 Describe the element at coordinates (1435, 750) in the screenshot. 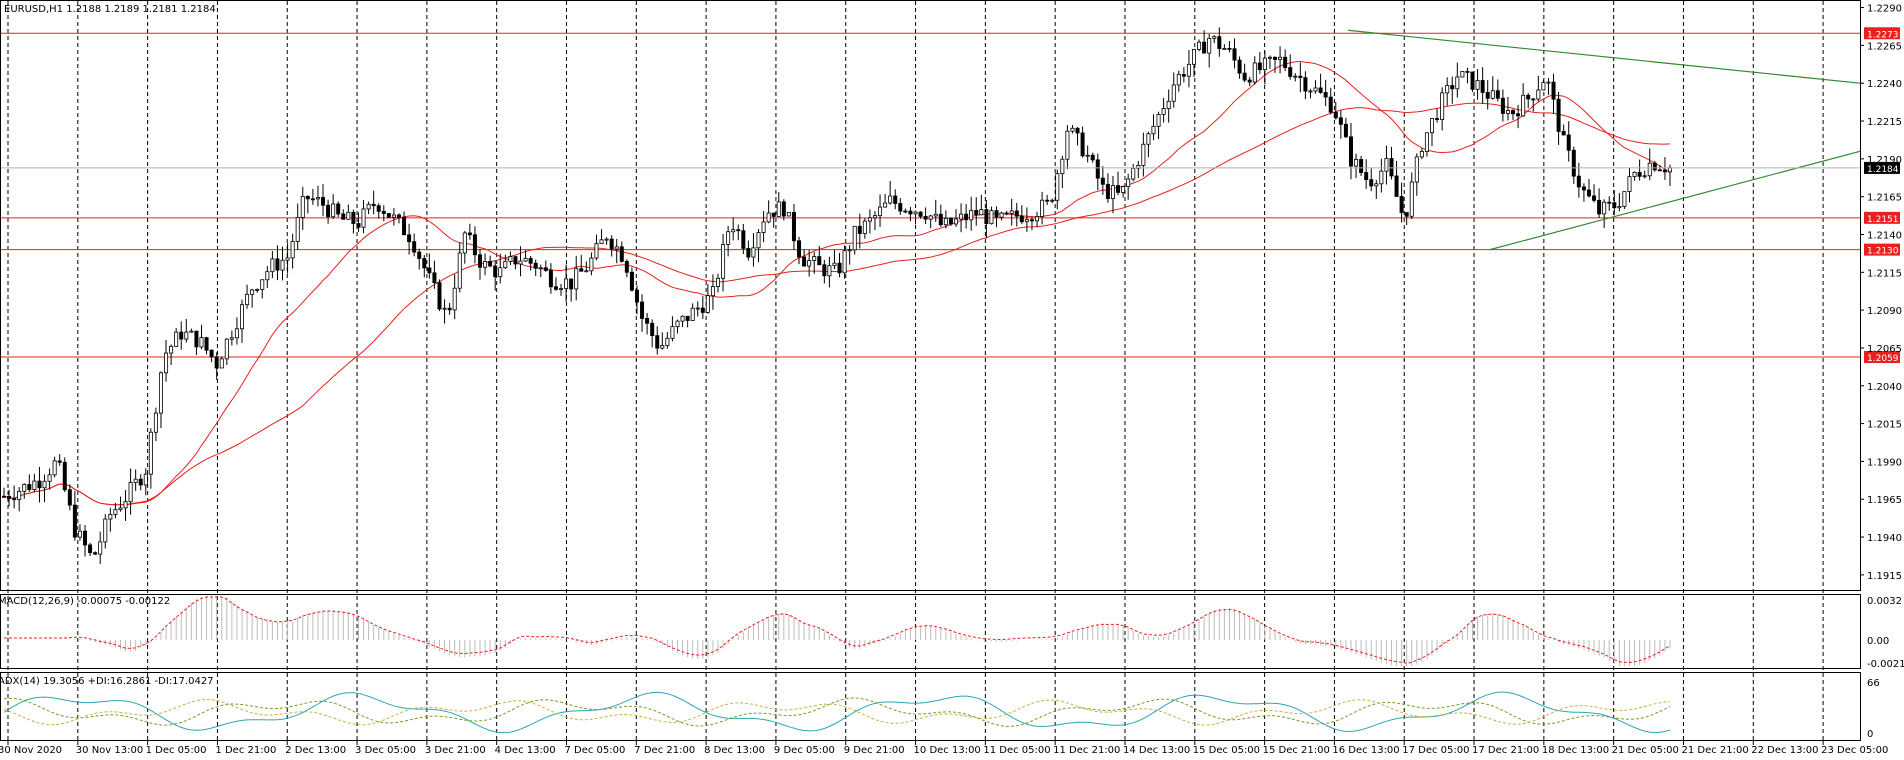

I see `time-tick-label: 17 Dec 05:00` at that location.